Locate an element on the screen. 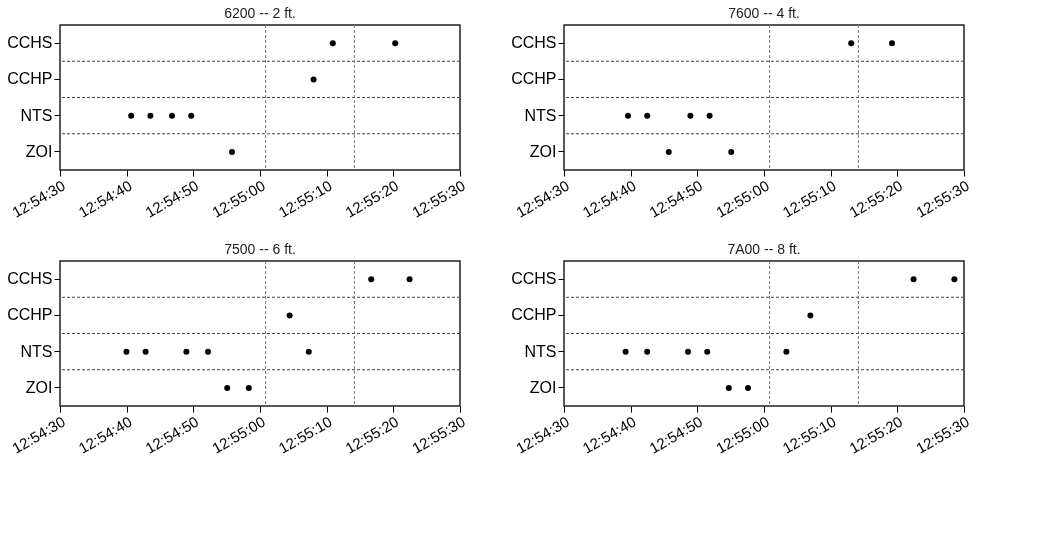 The height and width of the screenshot is (541, 1060). chart-title: 7A00 -- 8 ft. is located at coordinates (764, 248).